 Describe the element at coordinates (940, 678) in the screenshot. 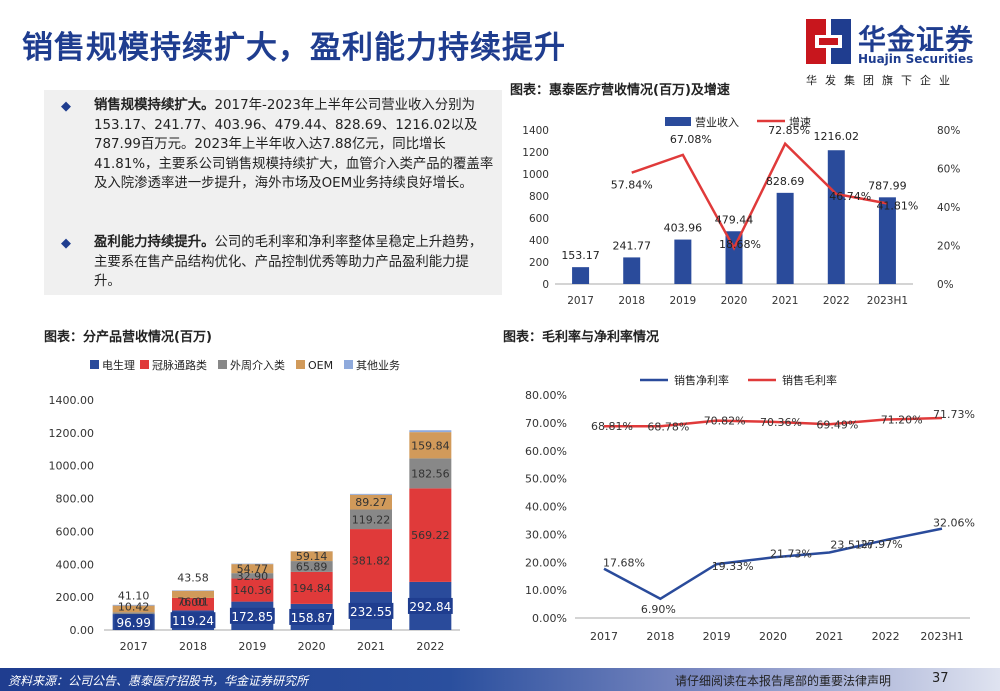

I see `page-number: 37` at that location.